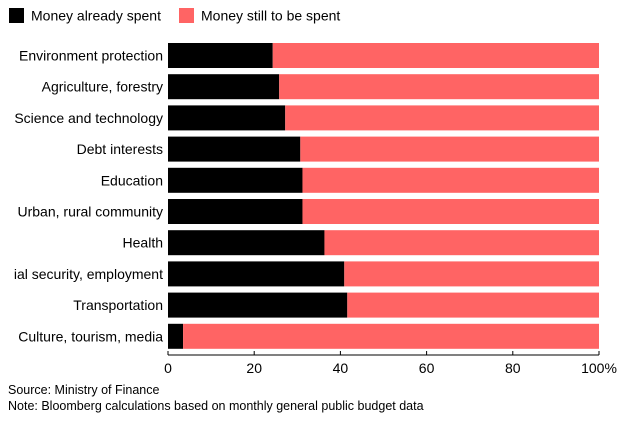 The image size is (626, 424). I want to click on bar-4-spent, so click(234, 149).